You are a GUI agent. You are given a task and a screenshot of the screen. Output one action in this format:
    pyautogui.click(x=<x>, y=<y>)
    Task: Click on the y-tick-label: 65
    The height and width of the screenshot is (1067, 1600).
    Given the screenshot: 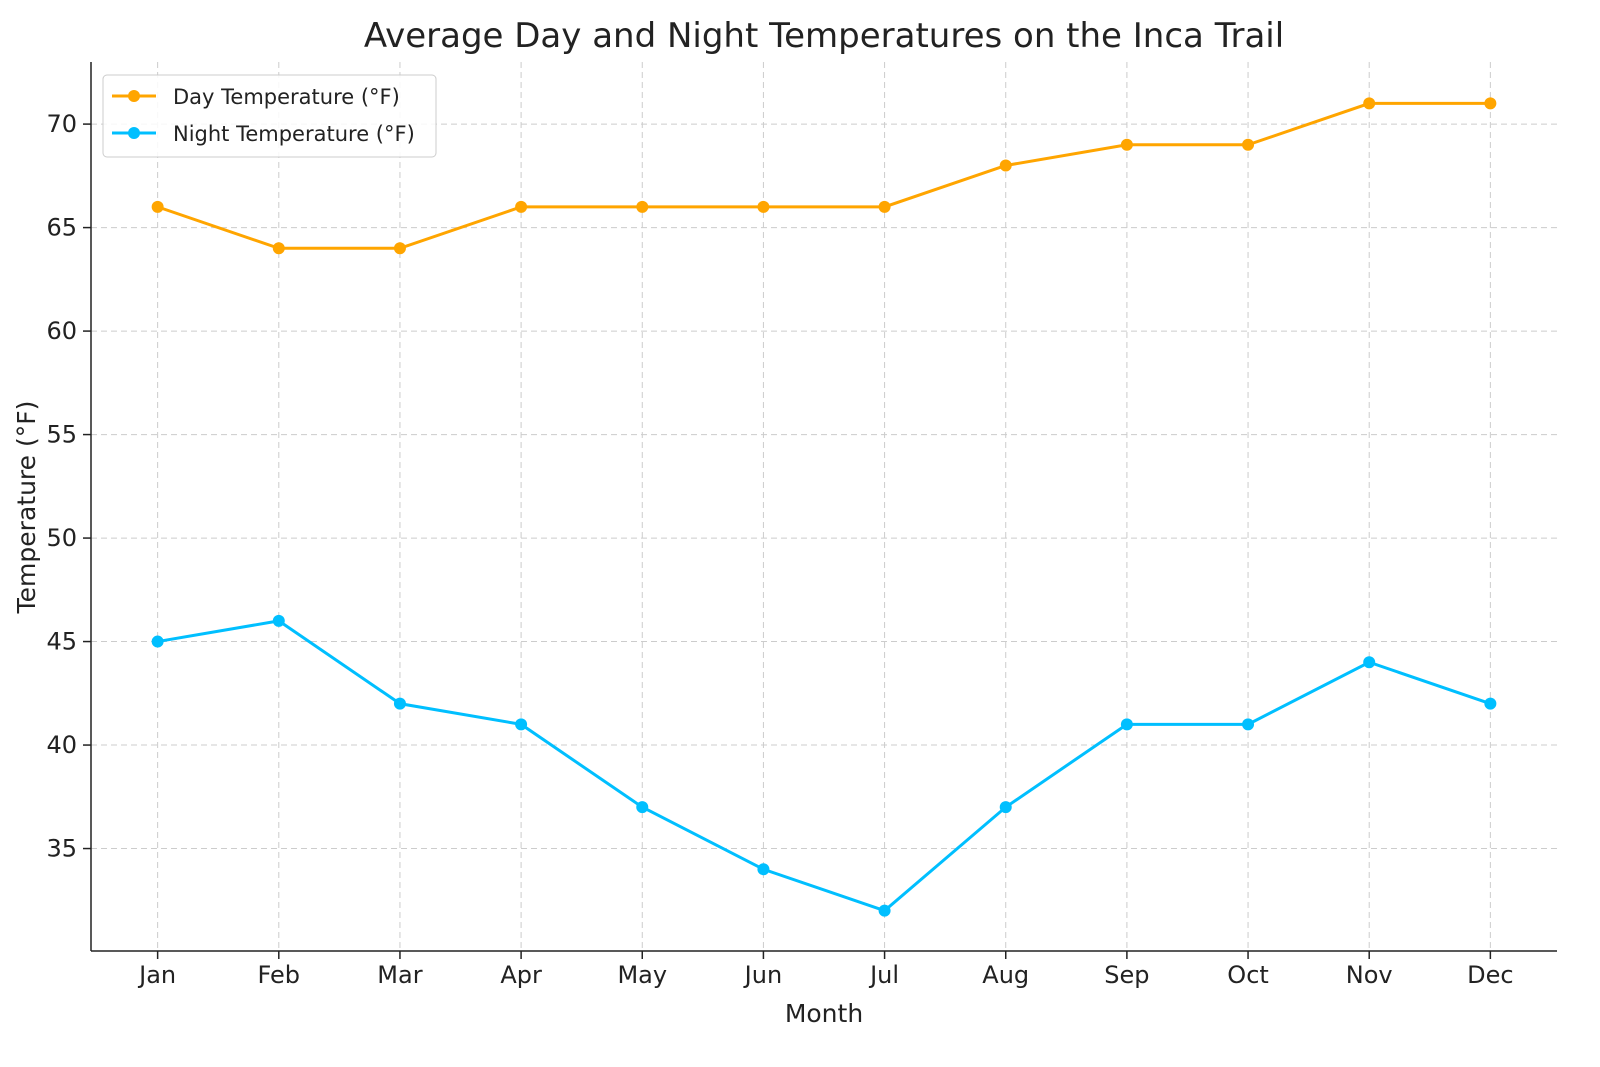 What is the action you would take?
    pyautogui.click(x=61, y=228)
    